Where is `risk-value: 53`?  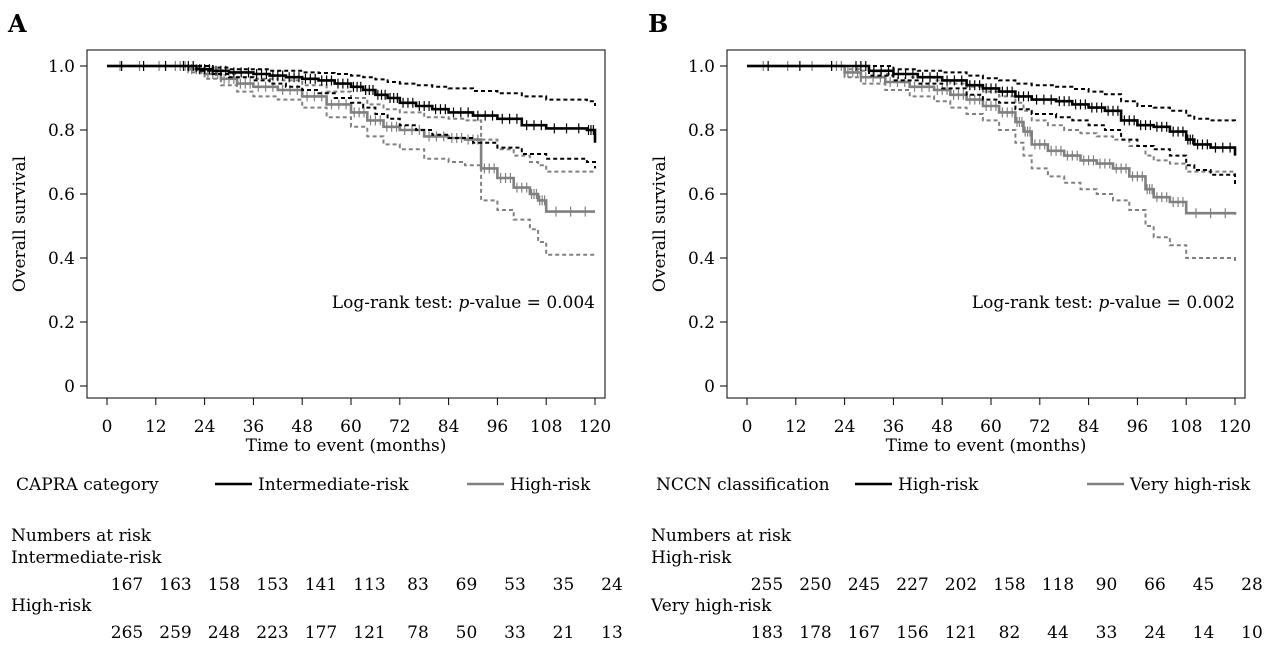 risk-value: 53 is located at coordinates (515, 585).